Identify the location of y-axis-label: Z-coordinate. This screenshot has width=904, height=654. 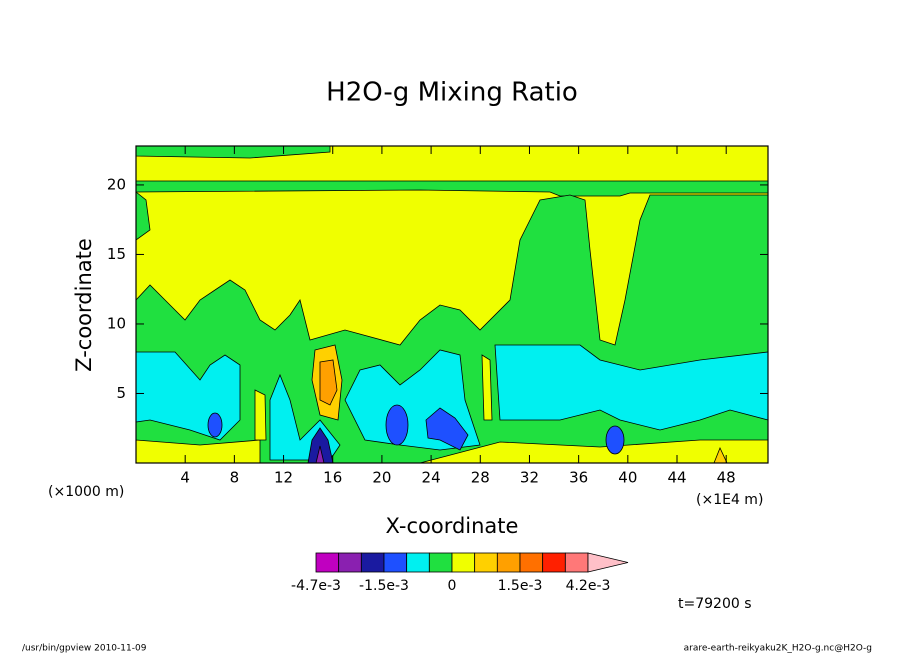
(84, 305).